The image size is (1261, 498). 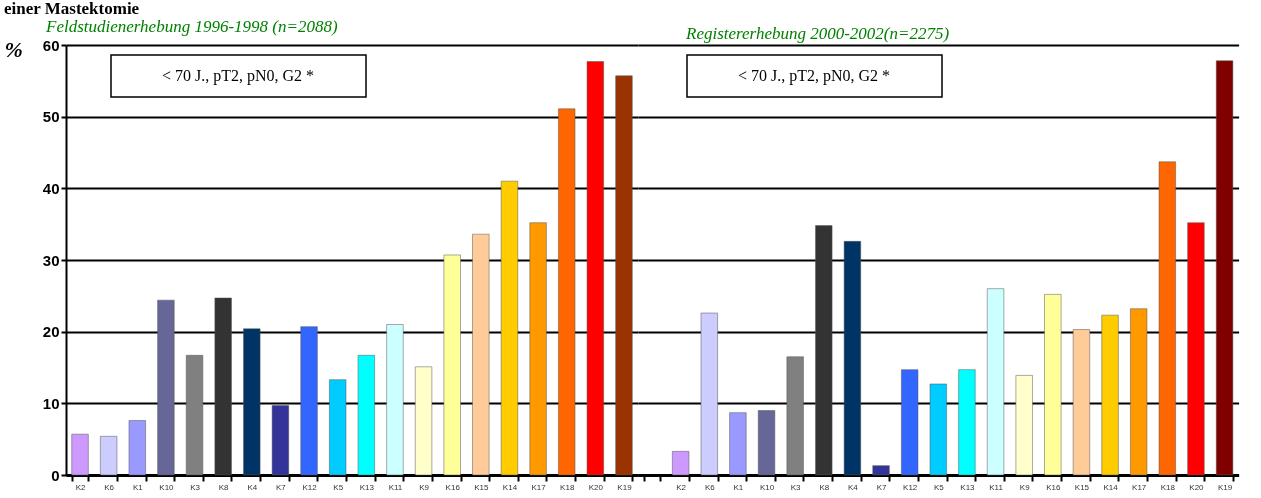 I want to click on y-tick-label: 20, so click(x=51, y=332).